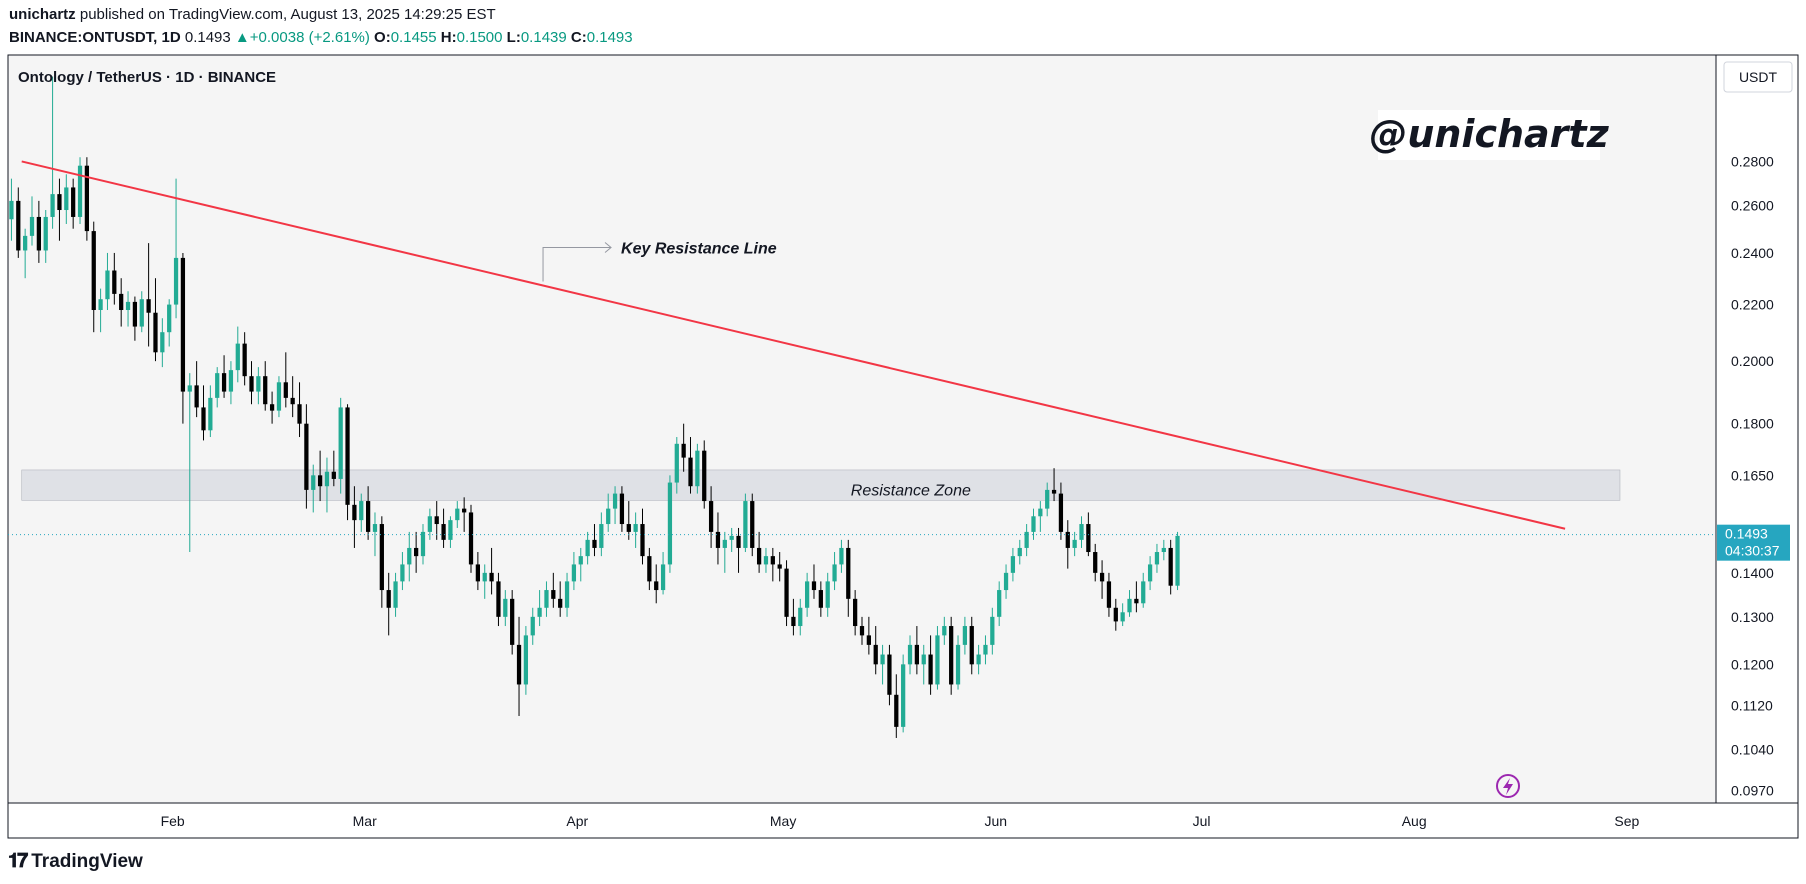 This screenshot has width=1806, height=884. Describe the element at coordinates (75, 861) in the screenshot. I see `tradingview-logo: 𝟏𝟕 TradingView` at that location.